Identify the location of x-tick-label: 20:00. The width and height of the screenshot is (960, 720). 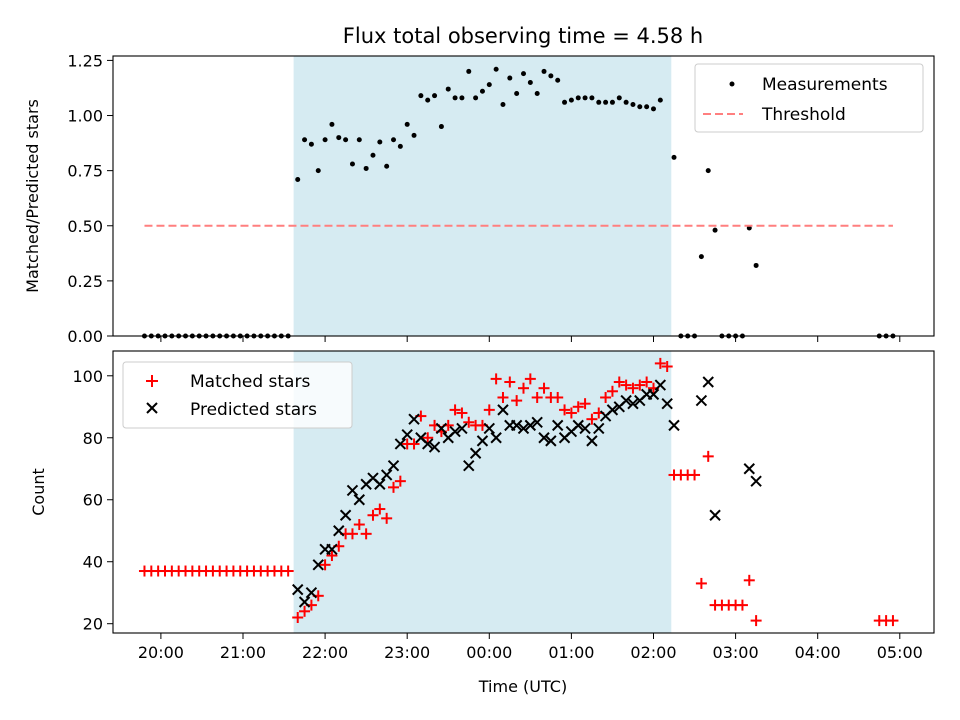
(161, 652).